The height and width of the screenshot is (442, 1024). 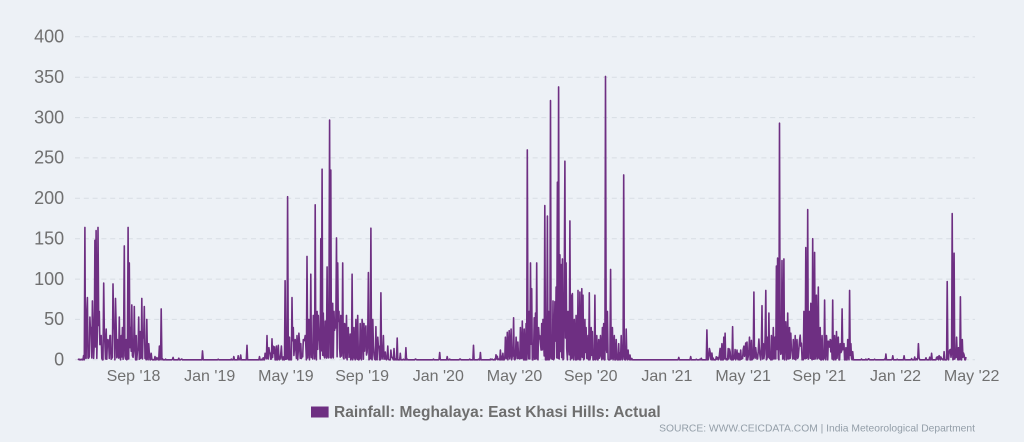 What do you see at coordinates (134, 376) in the screenshot?
I see `svg-text: Sep '18` at bounding box center [134, 376].